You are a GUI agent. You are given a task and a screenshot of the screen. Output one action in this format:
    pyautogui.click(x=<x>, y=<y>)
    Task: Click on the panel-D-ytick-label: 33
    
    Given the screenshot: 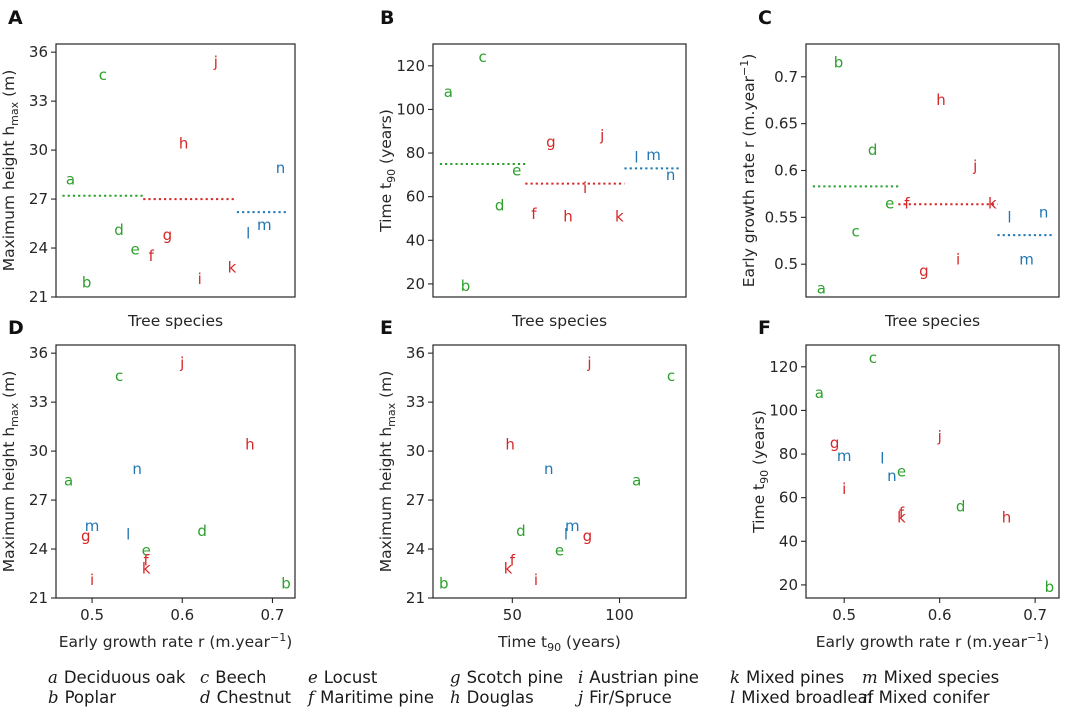 What is the action you would take?
    pyautogui.click(x=38, y=402)
    